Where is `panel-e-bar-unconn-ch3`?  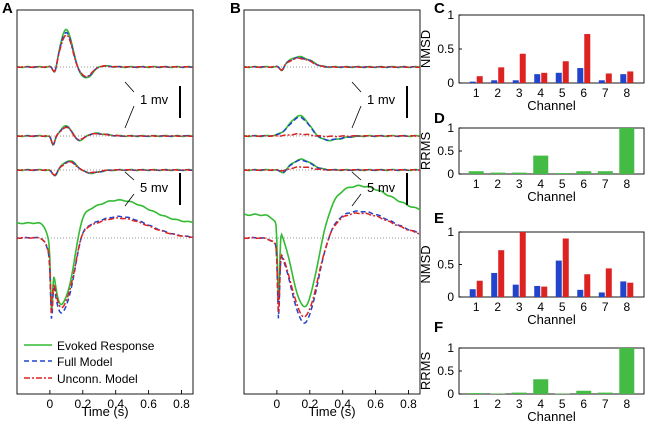 panel-e-bar-unconn-ch3 is located at coordinates (522, 264).